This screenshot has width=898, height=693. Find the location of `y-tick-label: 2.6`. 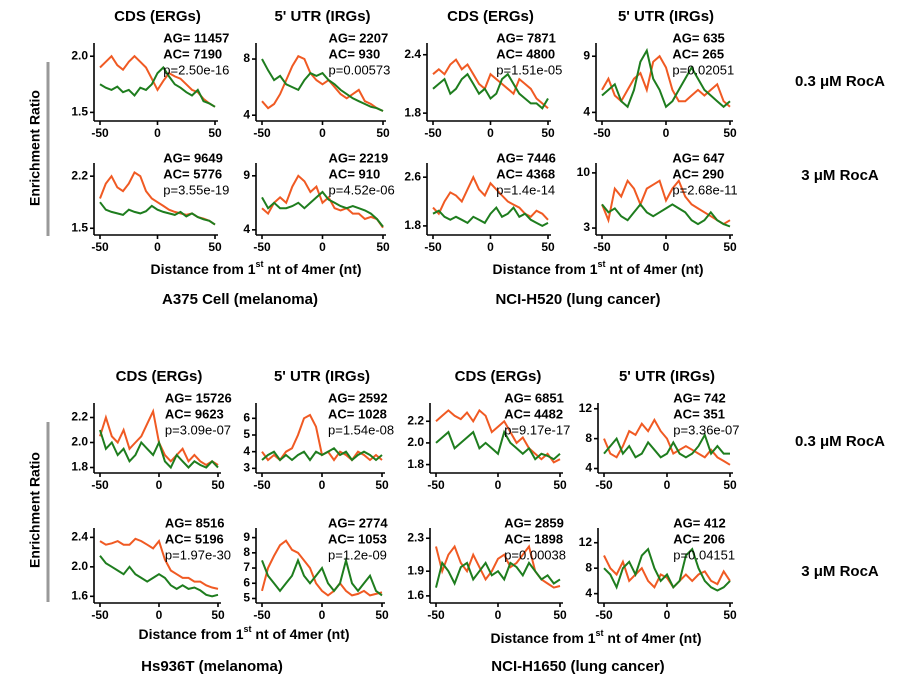

y-tick-label: 2.6 is located at coordinates (412, 176).